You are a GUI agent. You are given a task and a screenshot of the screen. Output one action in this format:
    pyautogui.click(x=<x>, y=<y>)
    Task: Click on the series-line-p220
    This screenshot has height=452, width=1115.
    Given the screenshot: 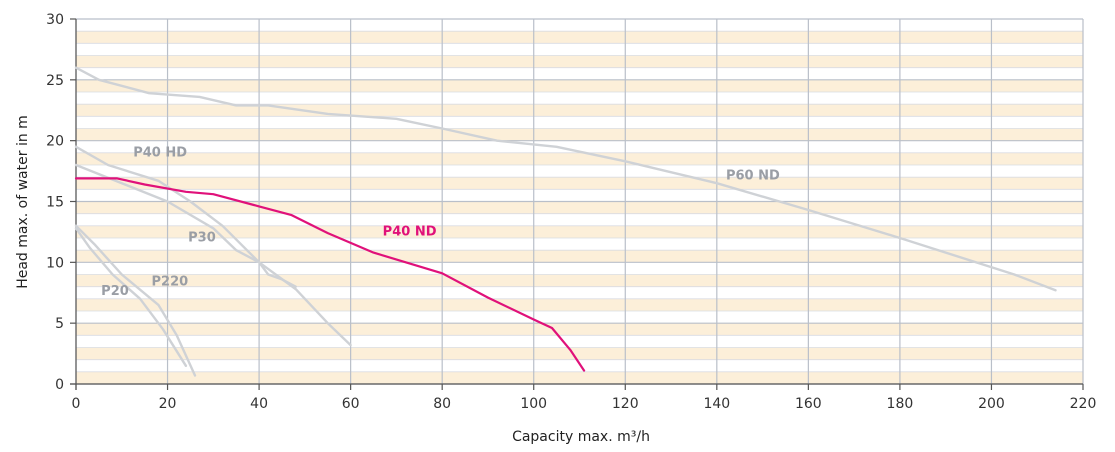 What is the action you would take?
    pyautogui.click(x=135, y=300)
    